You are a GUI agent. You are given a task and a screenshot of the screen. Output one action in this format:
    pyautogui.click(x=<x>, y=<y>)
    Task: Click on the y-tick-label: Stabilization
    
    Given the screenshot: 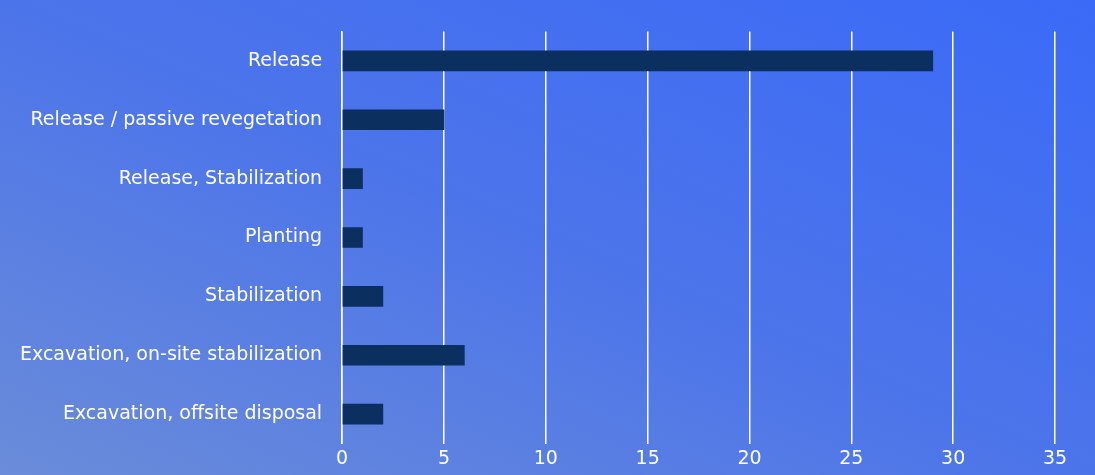 What is the action you would take?
    pyautogui.click(x=264, y=294)
    